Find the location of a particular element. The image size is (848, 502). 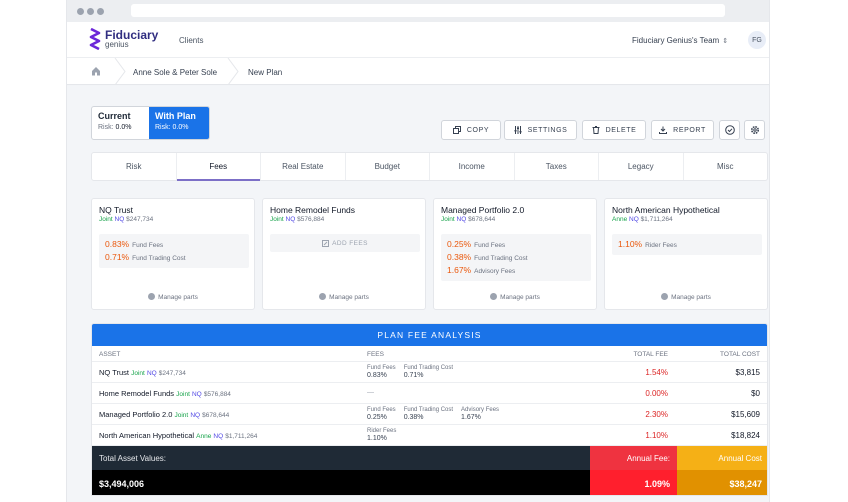

annual-cost-value: $38,247 is located at coordinates (722, 482).